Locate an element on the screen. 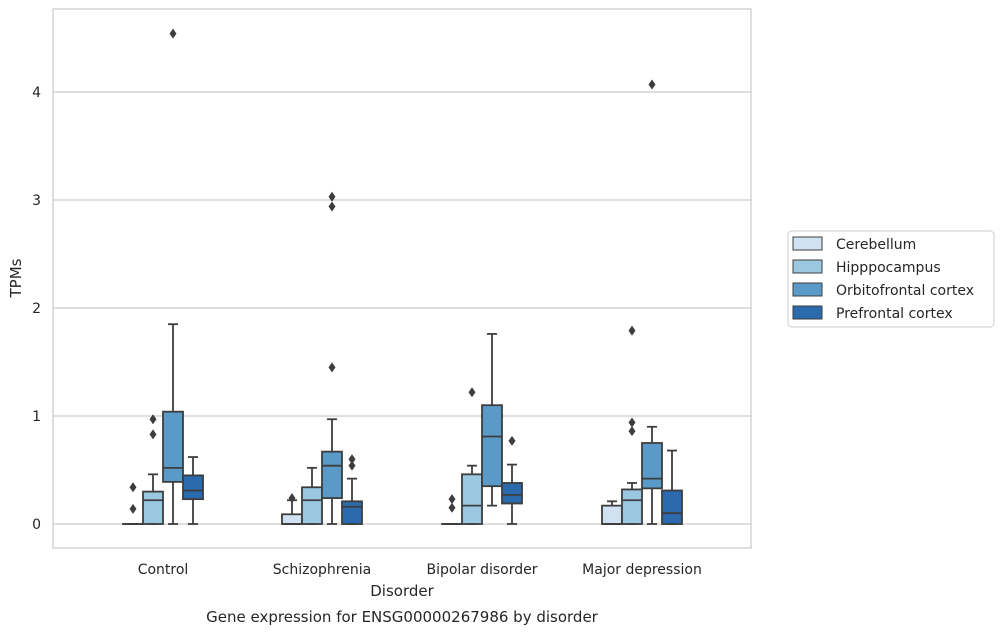  legend-item-hipppocampus: Hipppocampus is located at coordinates (866, 267).